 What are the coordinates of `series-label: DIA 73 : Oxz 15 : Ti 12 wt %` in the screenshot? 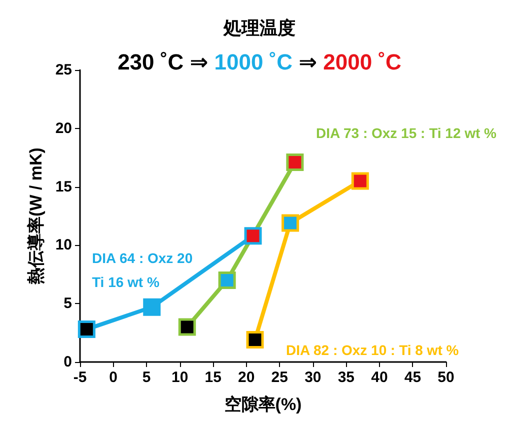 It's located at (407, 133).